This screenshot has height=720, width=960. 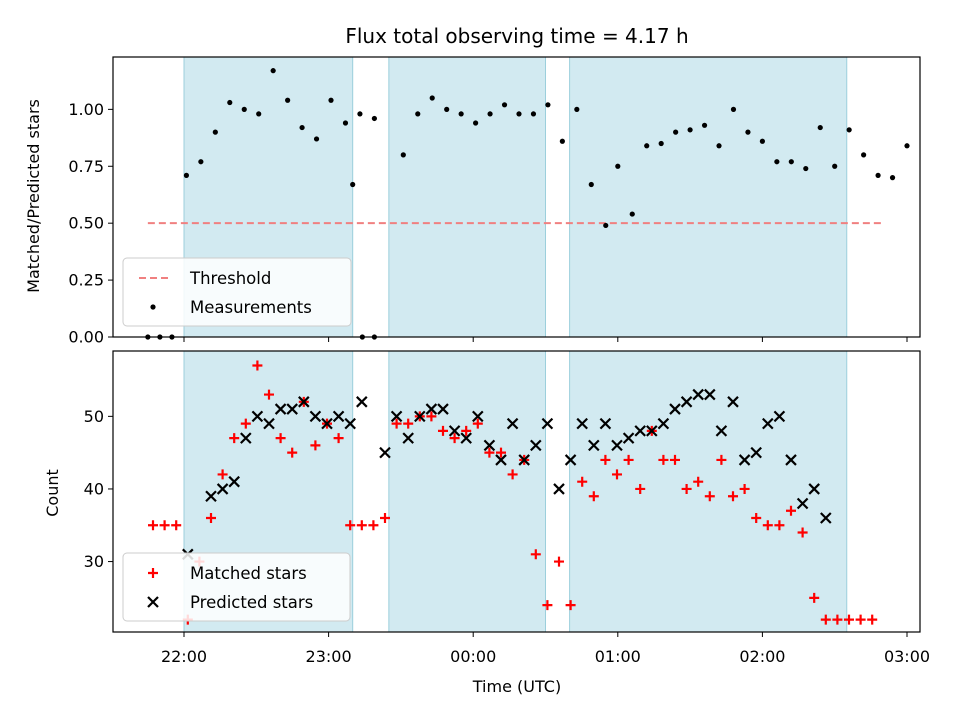 I want to click on x-tick-label: 02:00, so click(x=762, y=656).